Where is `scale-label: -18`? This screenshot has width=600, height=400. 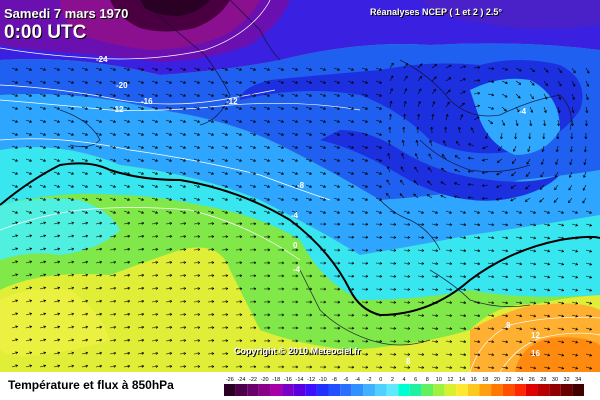
scale-label: -18 is located at coordinates (276, 380).